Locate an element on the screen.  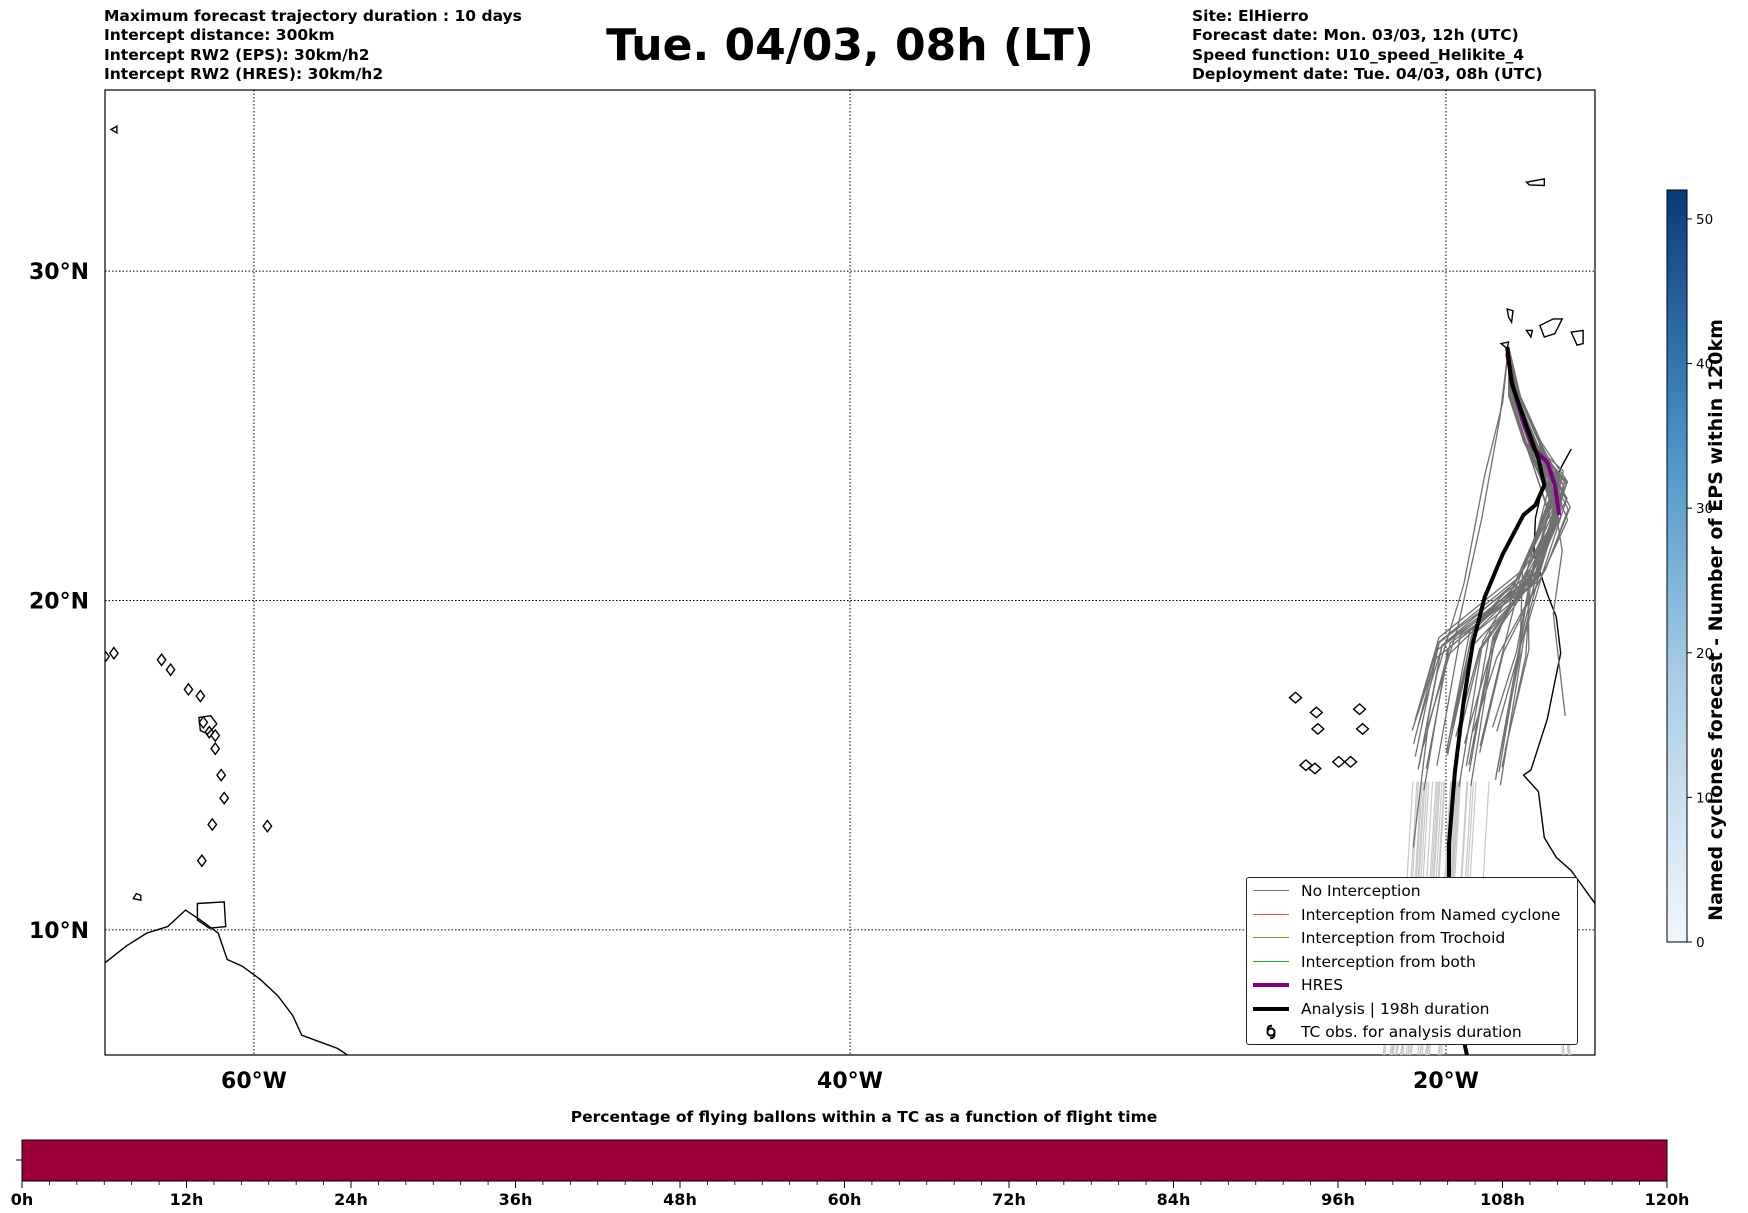
colorbar-tick-label: 40 is located at coordinates (1704, 365).